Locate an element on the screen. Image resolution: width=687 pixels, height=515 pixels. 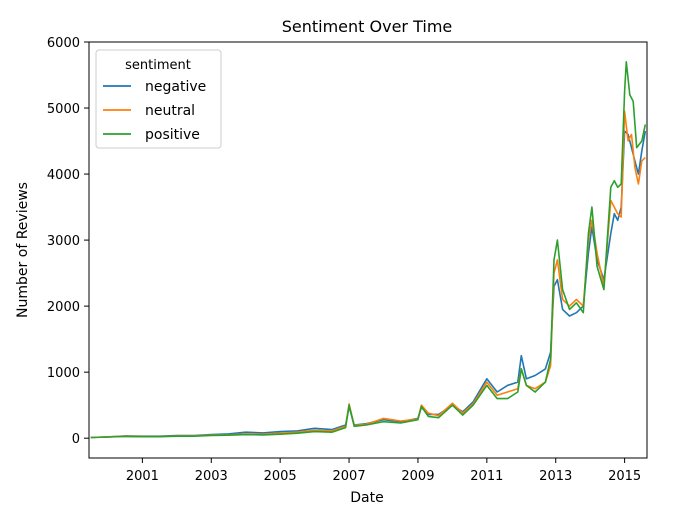
x-tick-label: 2015 is located at coordinates (624, 476).